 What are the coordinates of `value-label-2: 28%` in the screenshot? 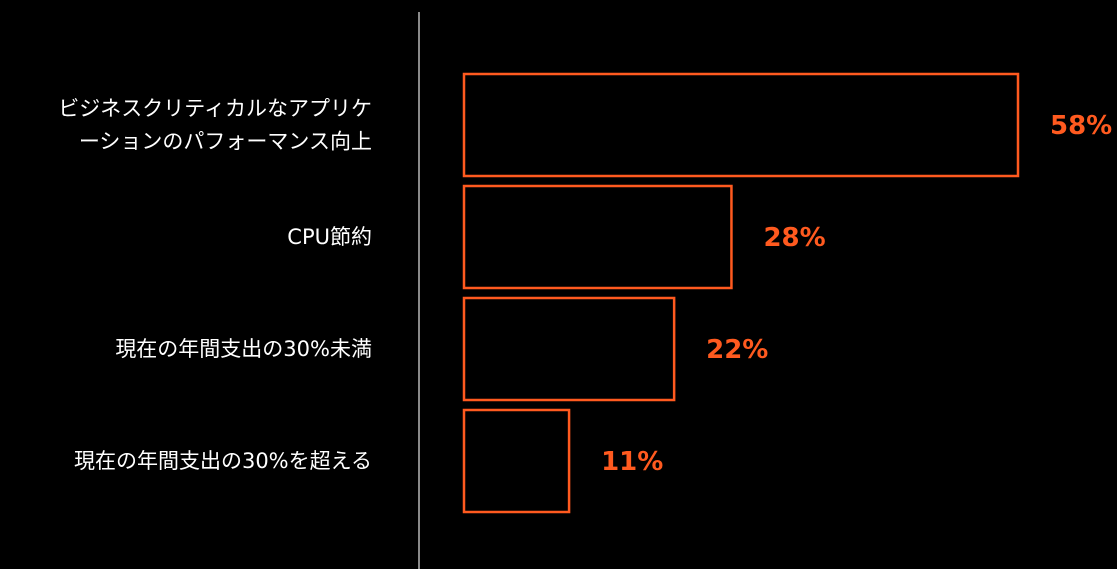 It's located at (794, 238).